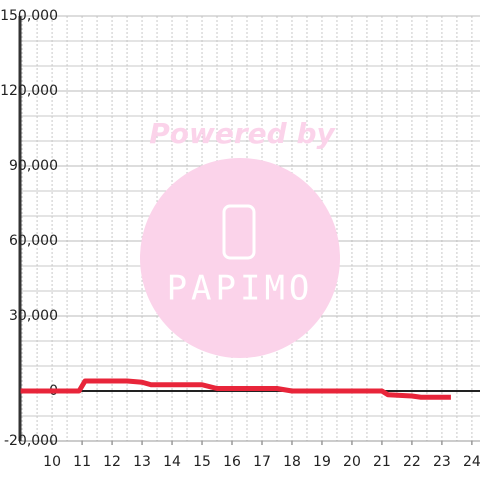 The image size is (480, 480). What do you see at coordinates (239, 232) in the screenshot?
I see `watermark-phone` at bounding box center [239, 232].